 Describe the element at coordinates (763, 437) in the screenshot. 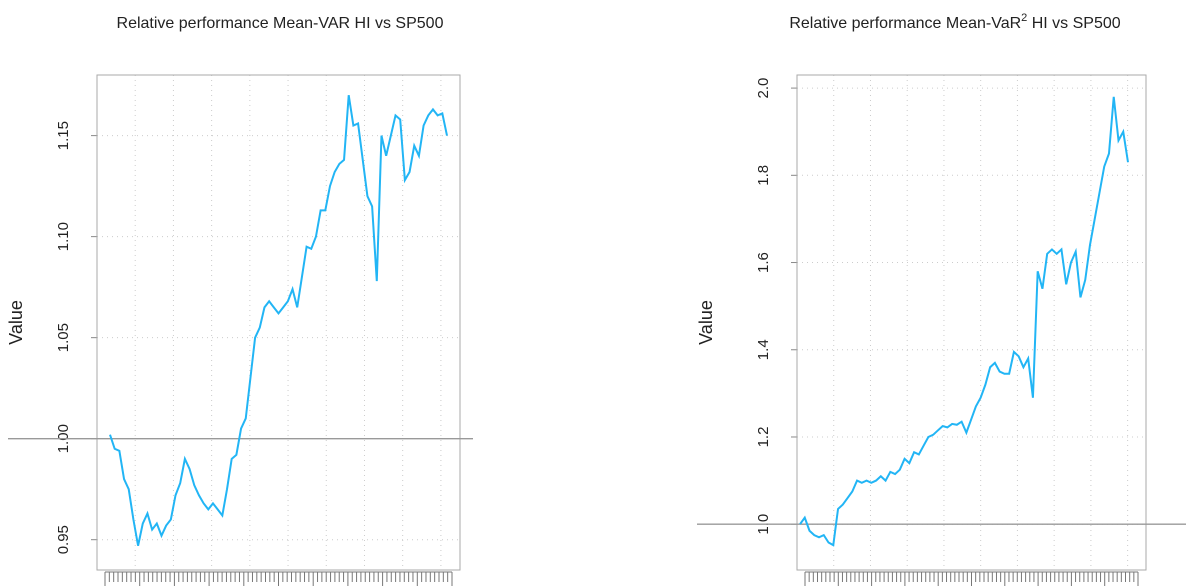

I see `y-tick-label: 1.2` at that location.